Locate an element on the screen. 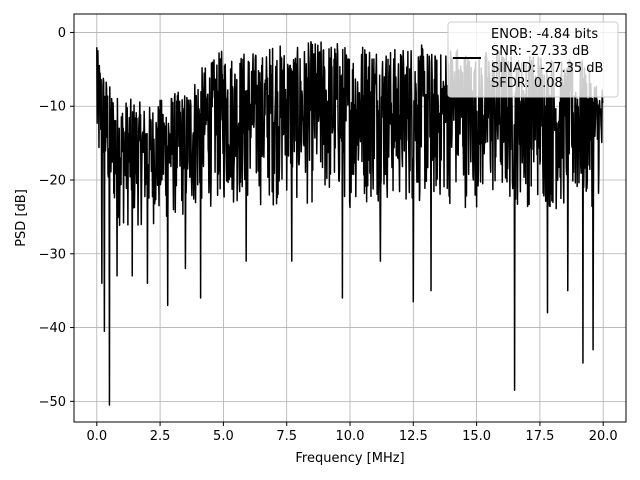  x-tick-label: 7.5 is located at coordinates (286, 436).